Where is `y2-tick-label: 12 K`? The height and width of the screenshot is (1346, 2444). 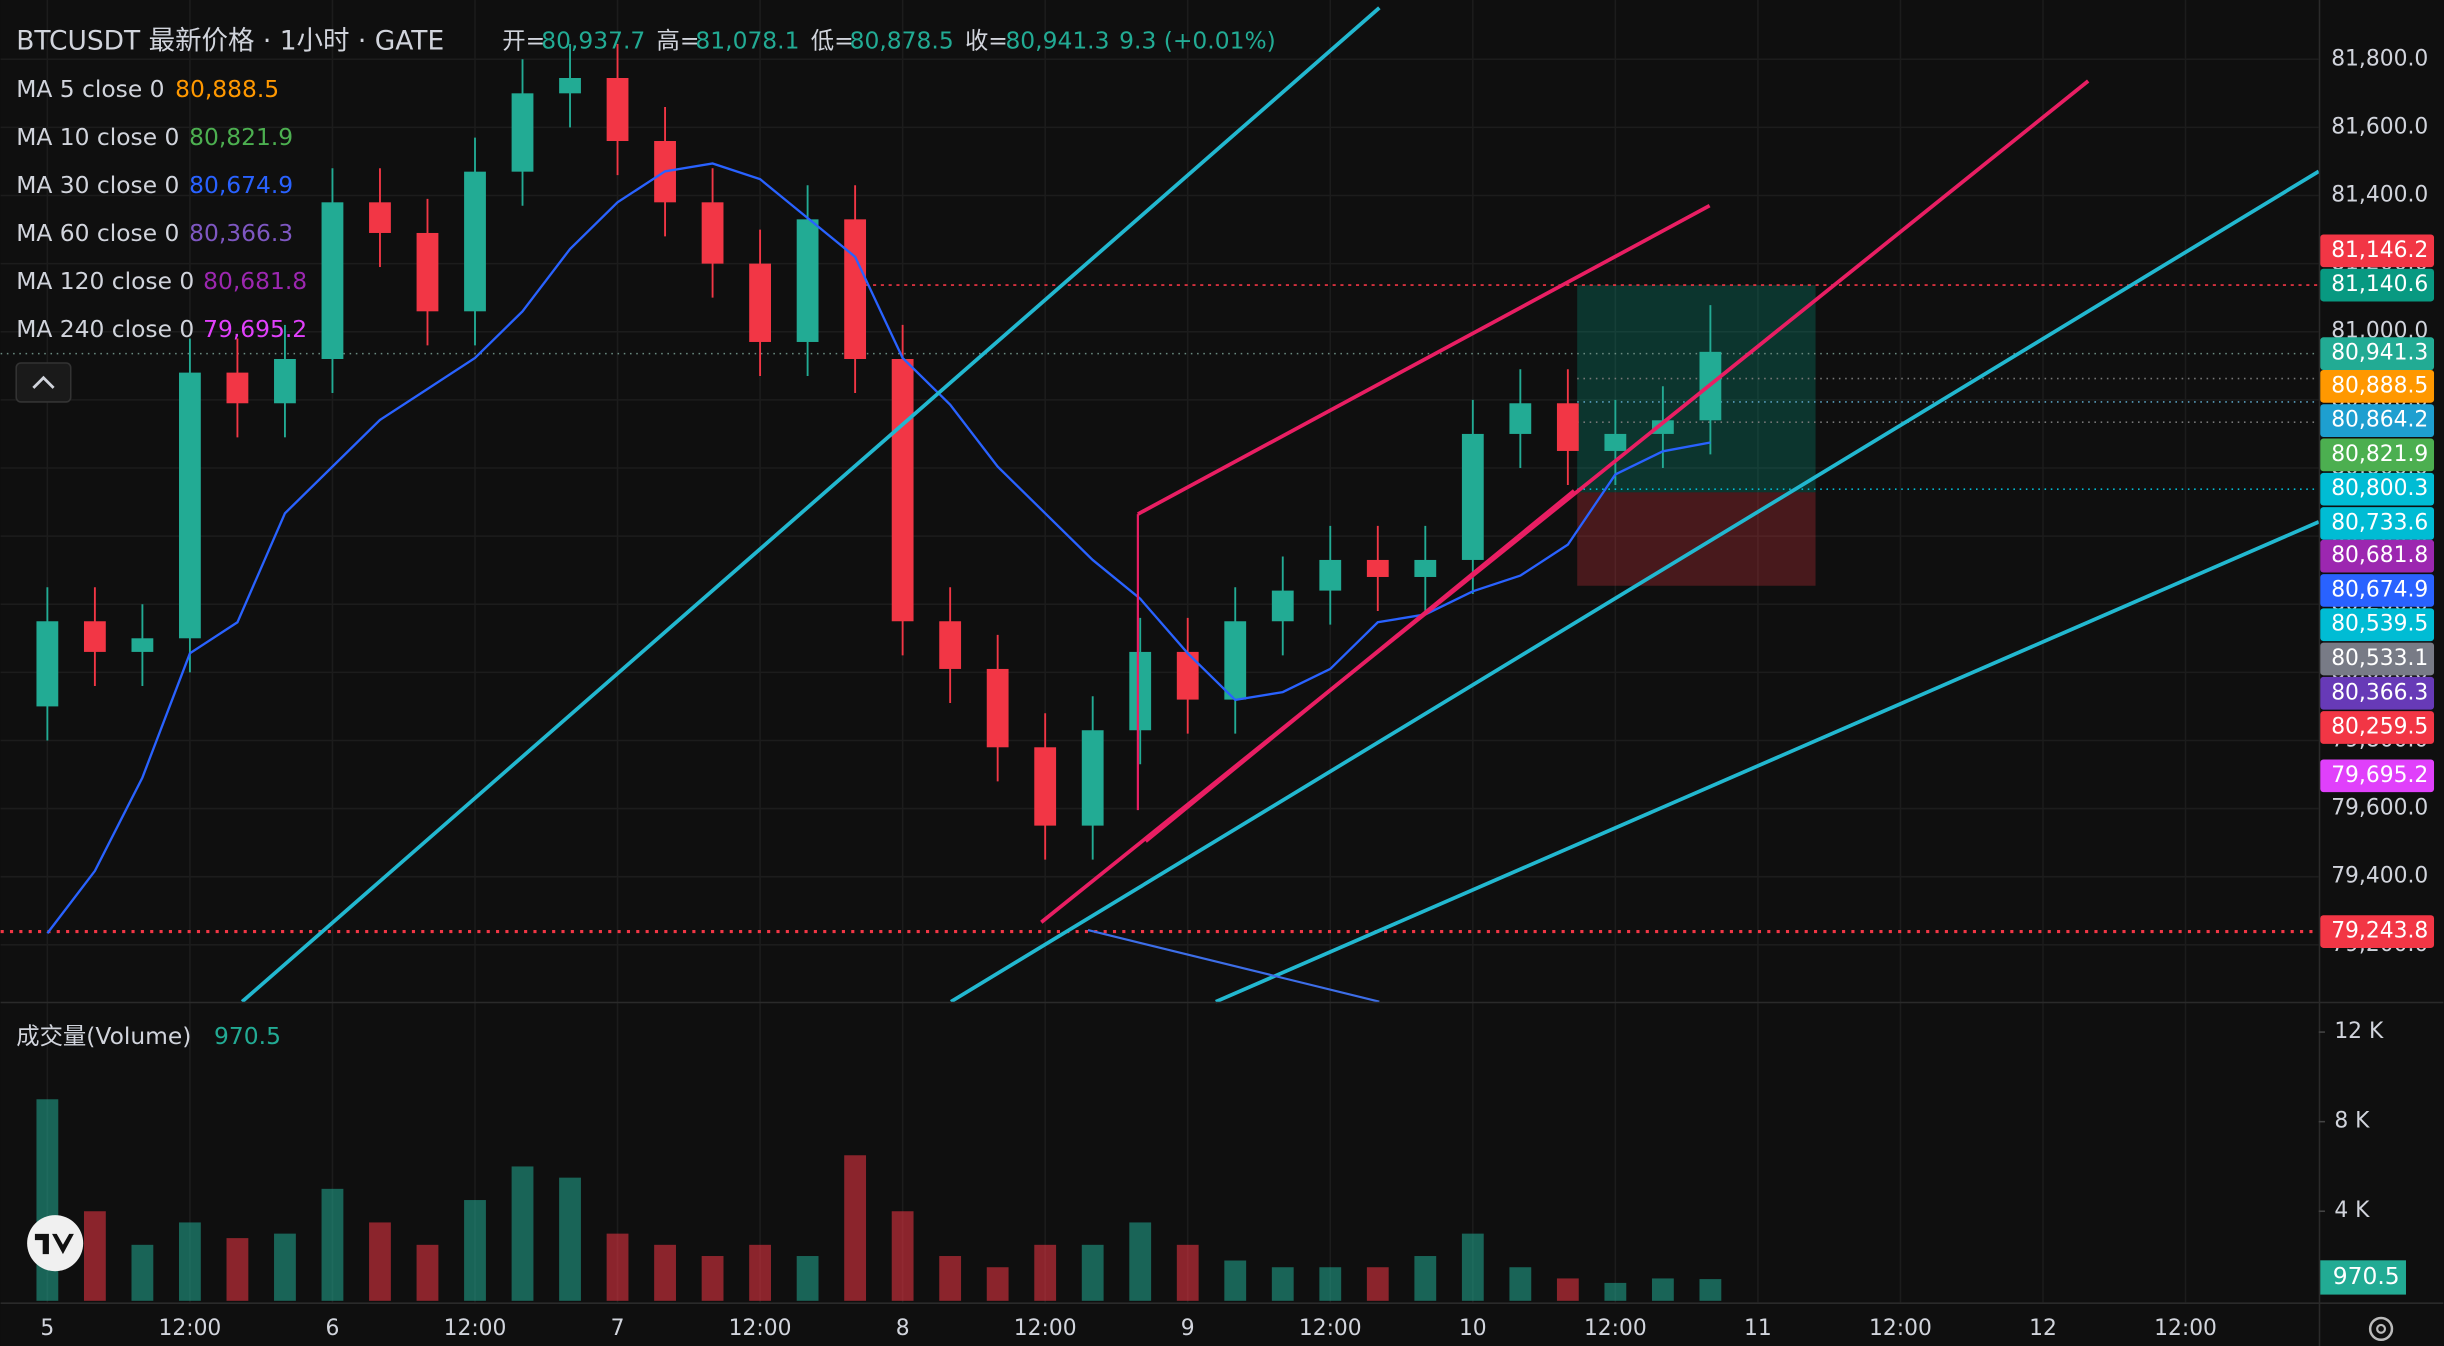
y2-tick-label: 12 K is located at coordinates (2359, 1031).